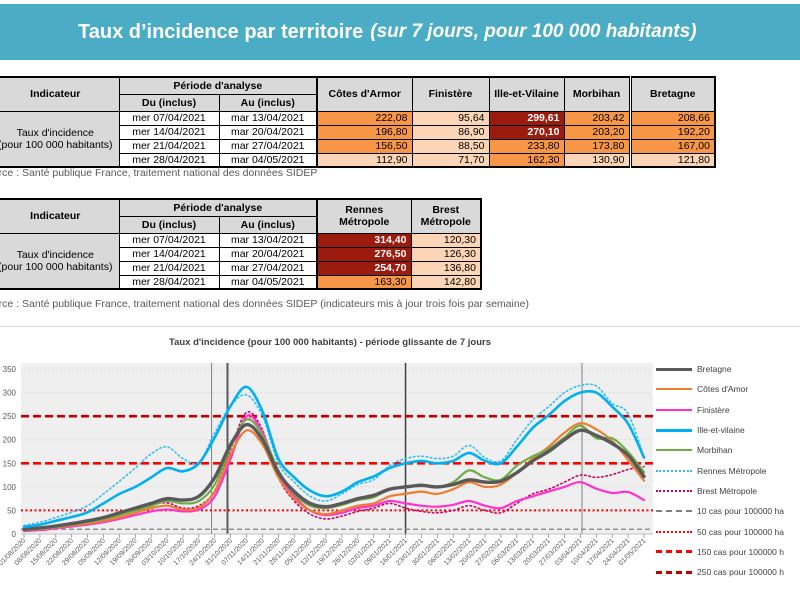 This screenshot has height=600, width=800. I want to click on legend-item: 50 cas pour 100000 ha, so click(728, 531).